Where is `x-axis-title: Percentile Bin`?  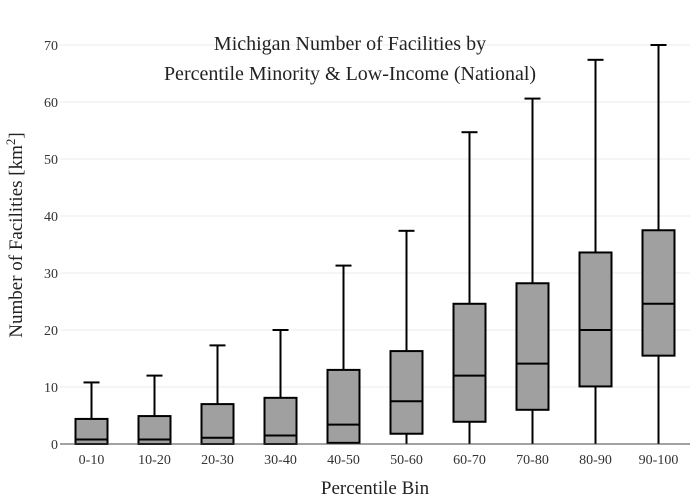
x-axis-title: Percentile Bin is located at coordinates (375, 488).